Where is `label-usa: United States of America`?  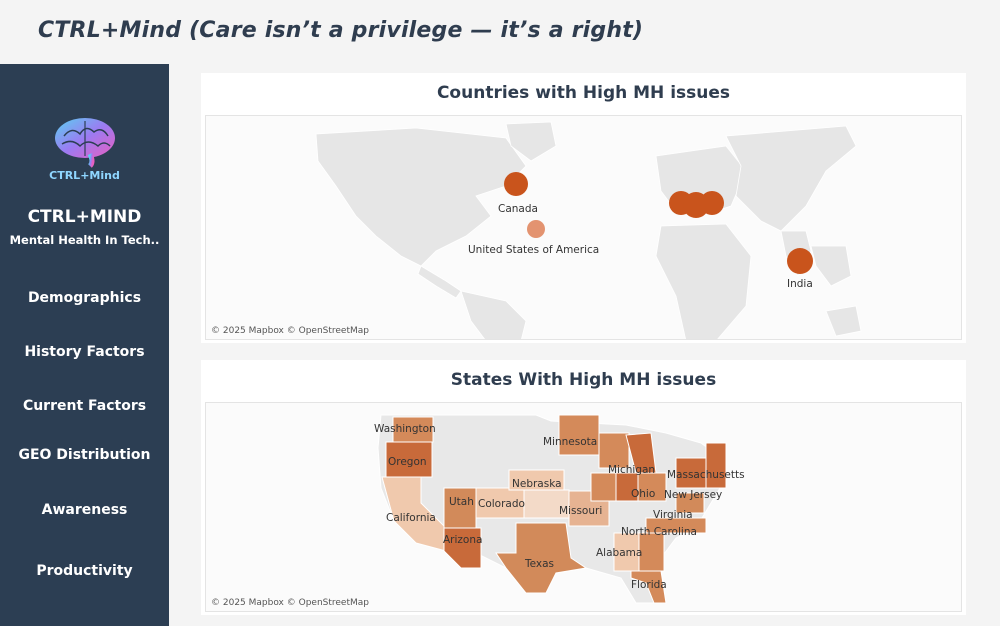
label-usa: United States of America is located at coordinates (533, 250).